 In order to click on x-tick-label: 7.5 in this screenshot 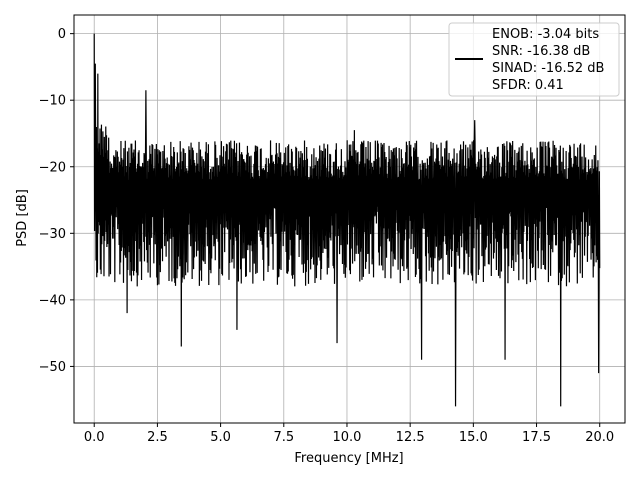, I will do `click(283, 437)`.